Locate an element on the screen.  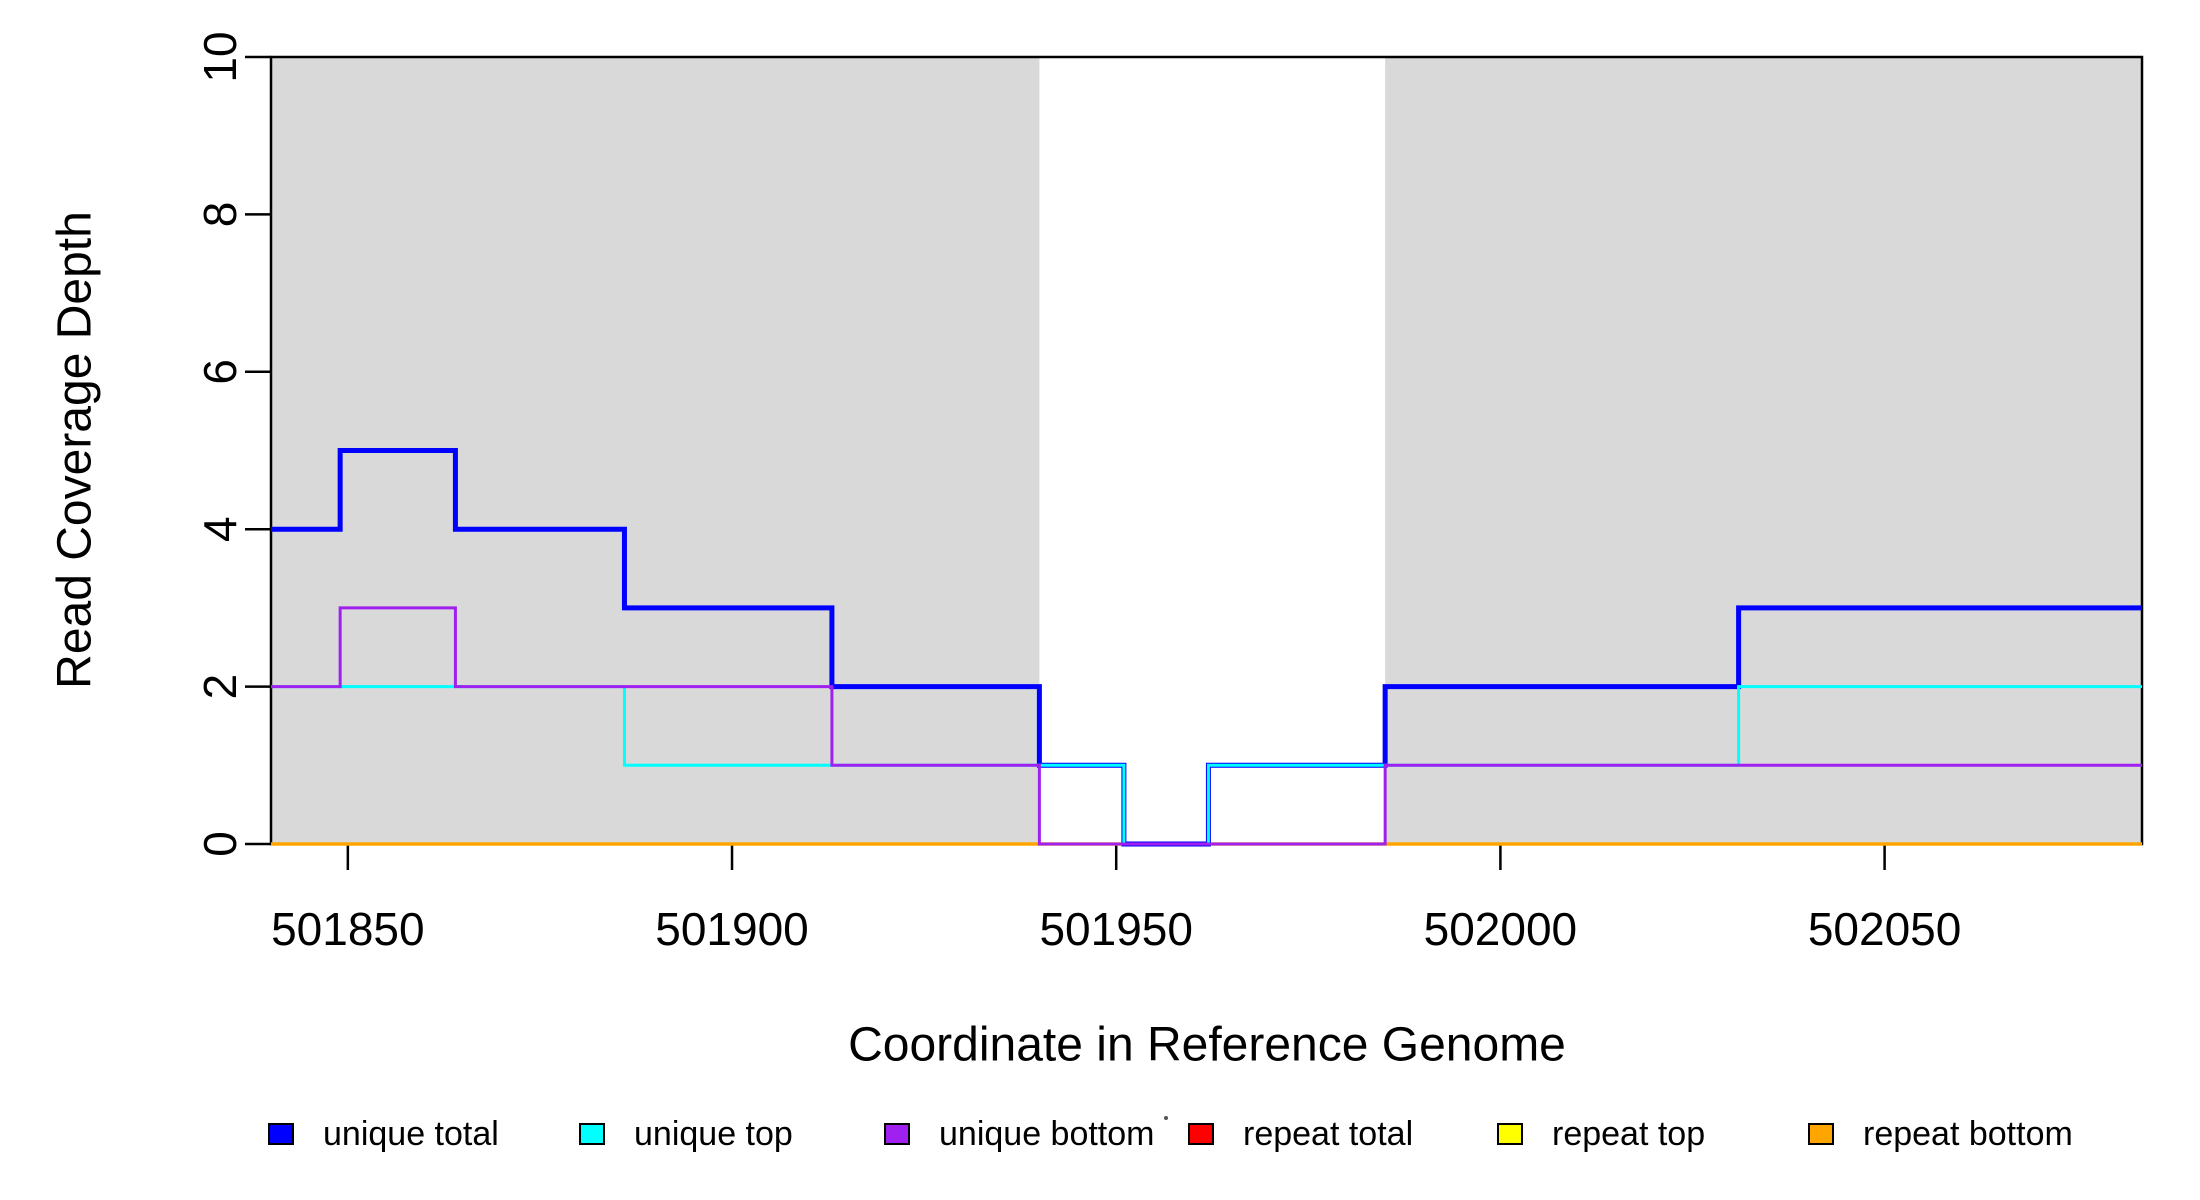
legend-item-unique-bottom: unique bottom is located at coordinates (1019, 1134).